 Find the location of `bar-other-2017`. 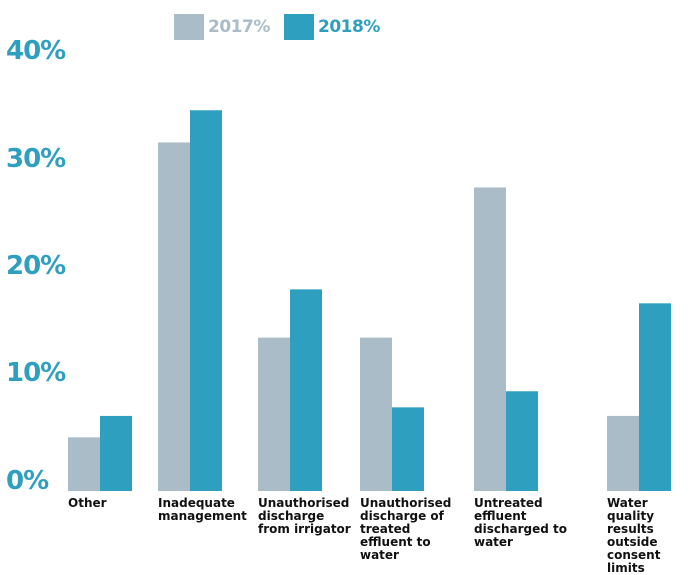

bar-other-2017 is located at coordinates (84, 464).